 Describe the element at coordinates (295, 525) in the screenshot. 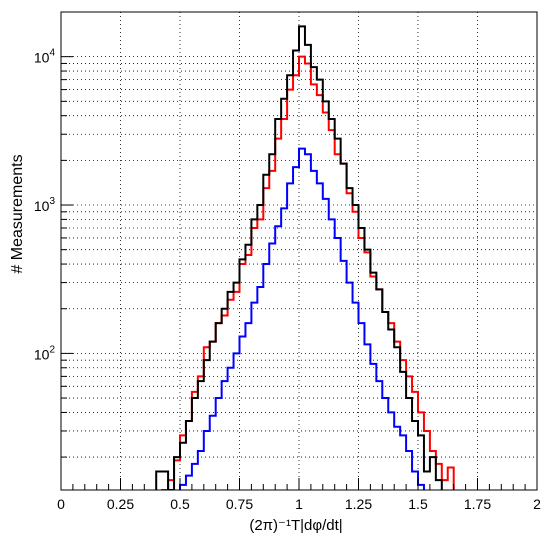

I see `x-axis-label: (2π)⁻¹T|dφ/dt|` at that location.